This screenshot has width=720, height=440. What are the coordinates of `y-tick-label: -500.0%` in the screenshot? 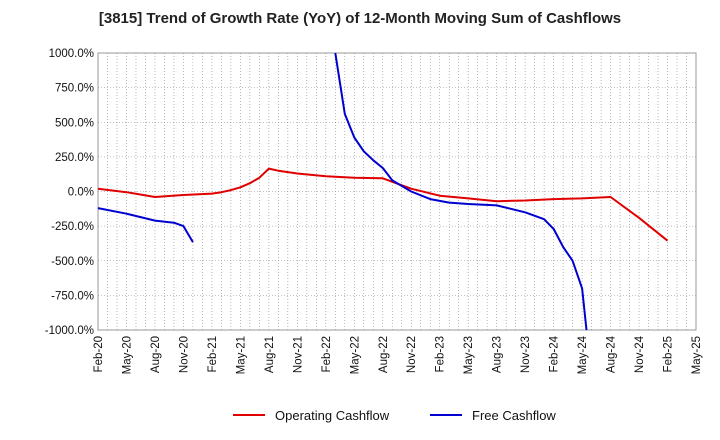 It's located at (72, 262).